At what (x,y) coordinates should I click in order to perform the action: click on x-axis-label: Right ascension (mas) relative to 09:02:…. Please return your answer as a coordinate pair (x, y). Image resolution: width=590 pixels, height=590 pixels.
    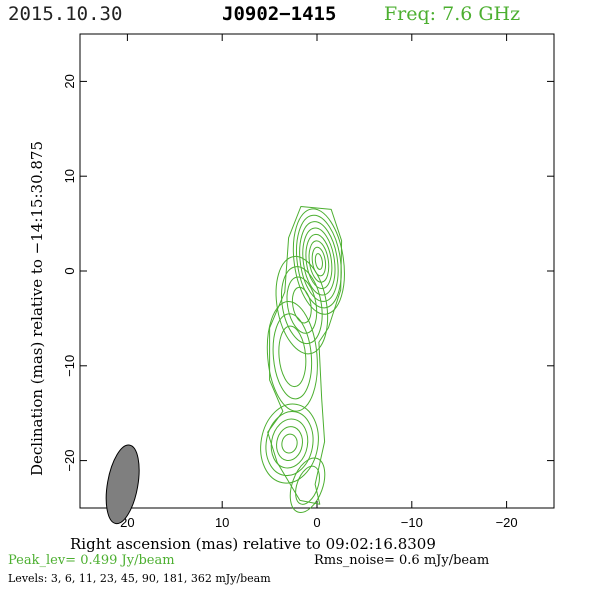
    Looking at the image, I should click on (253, 544).